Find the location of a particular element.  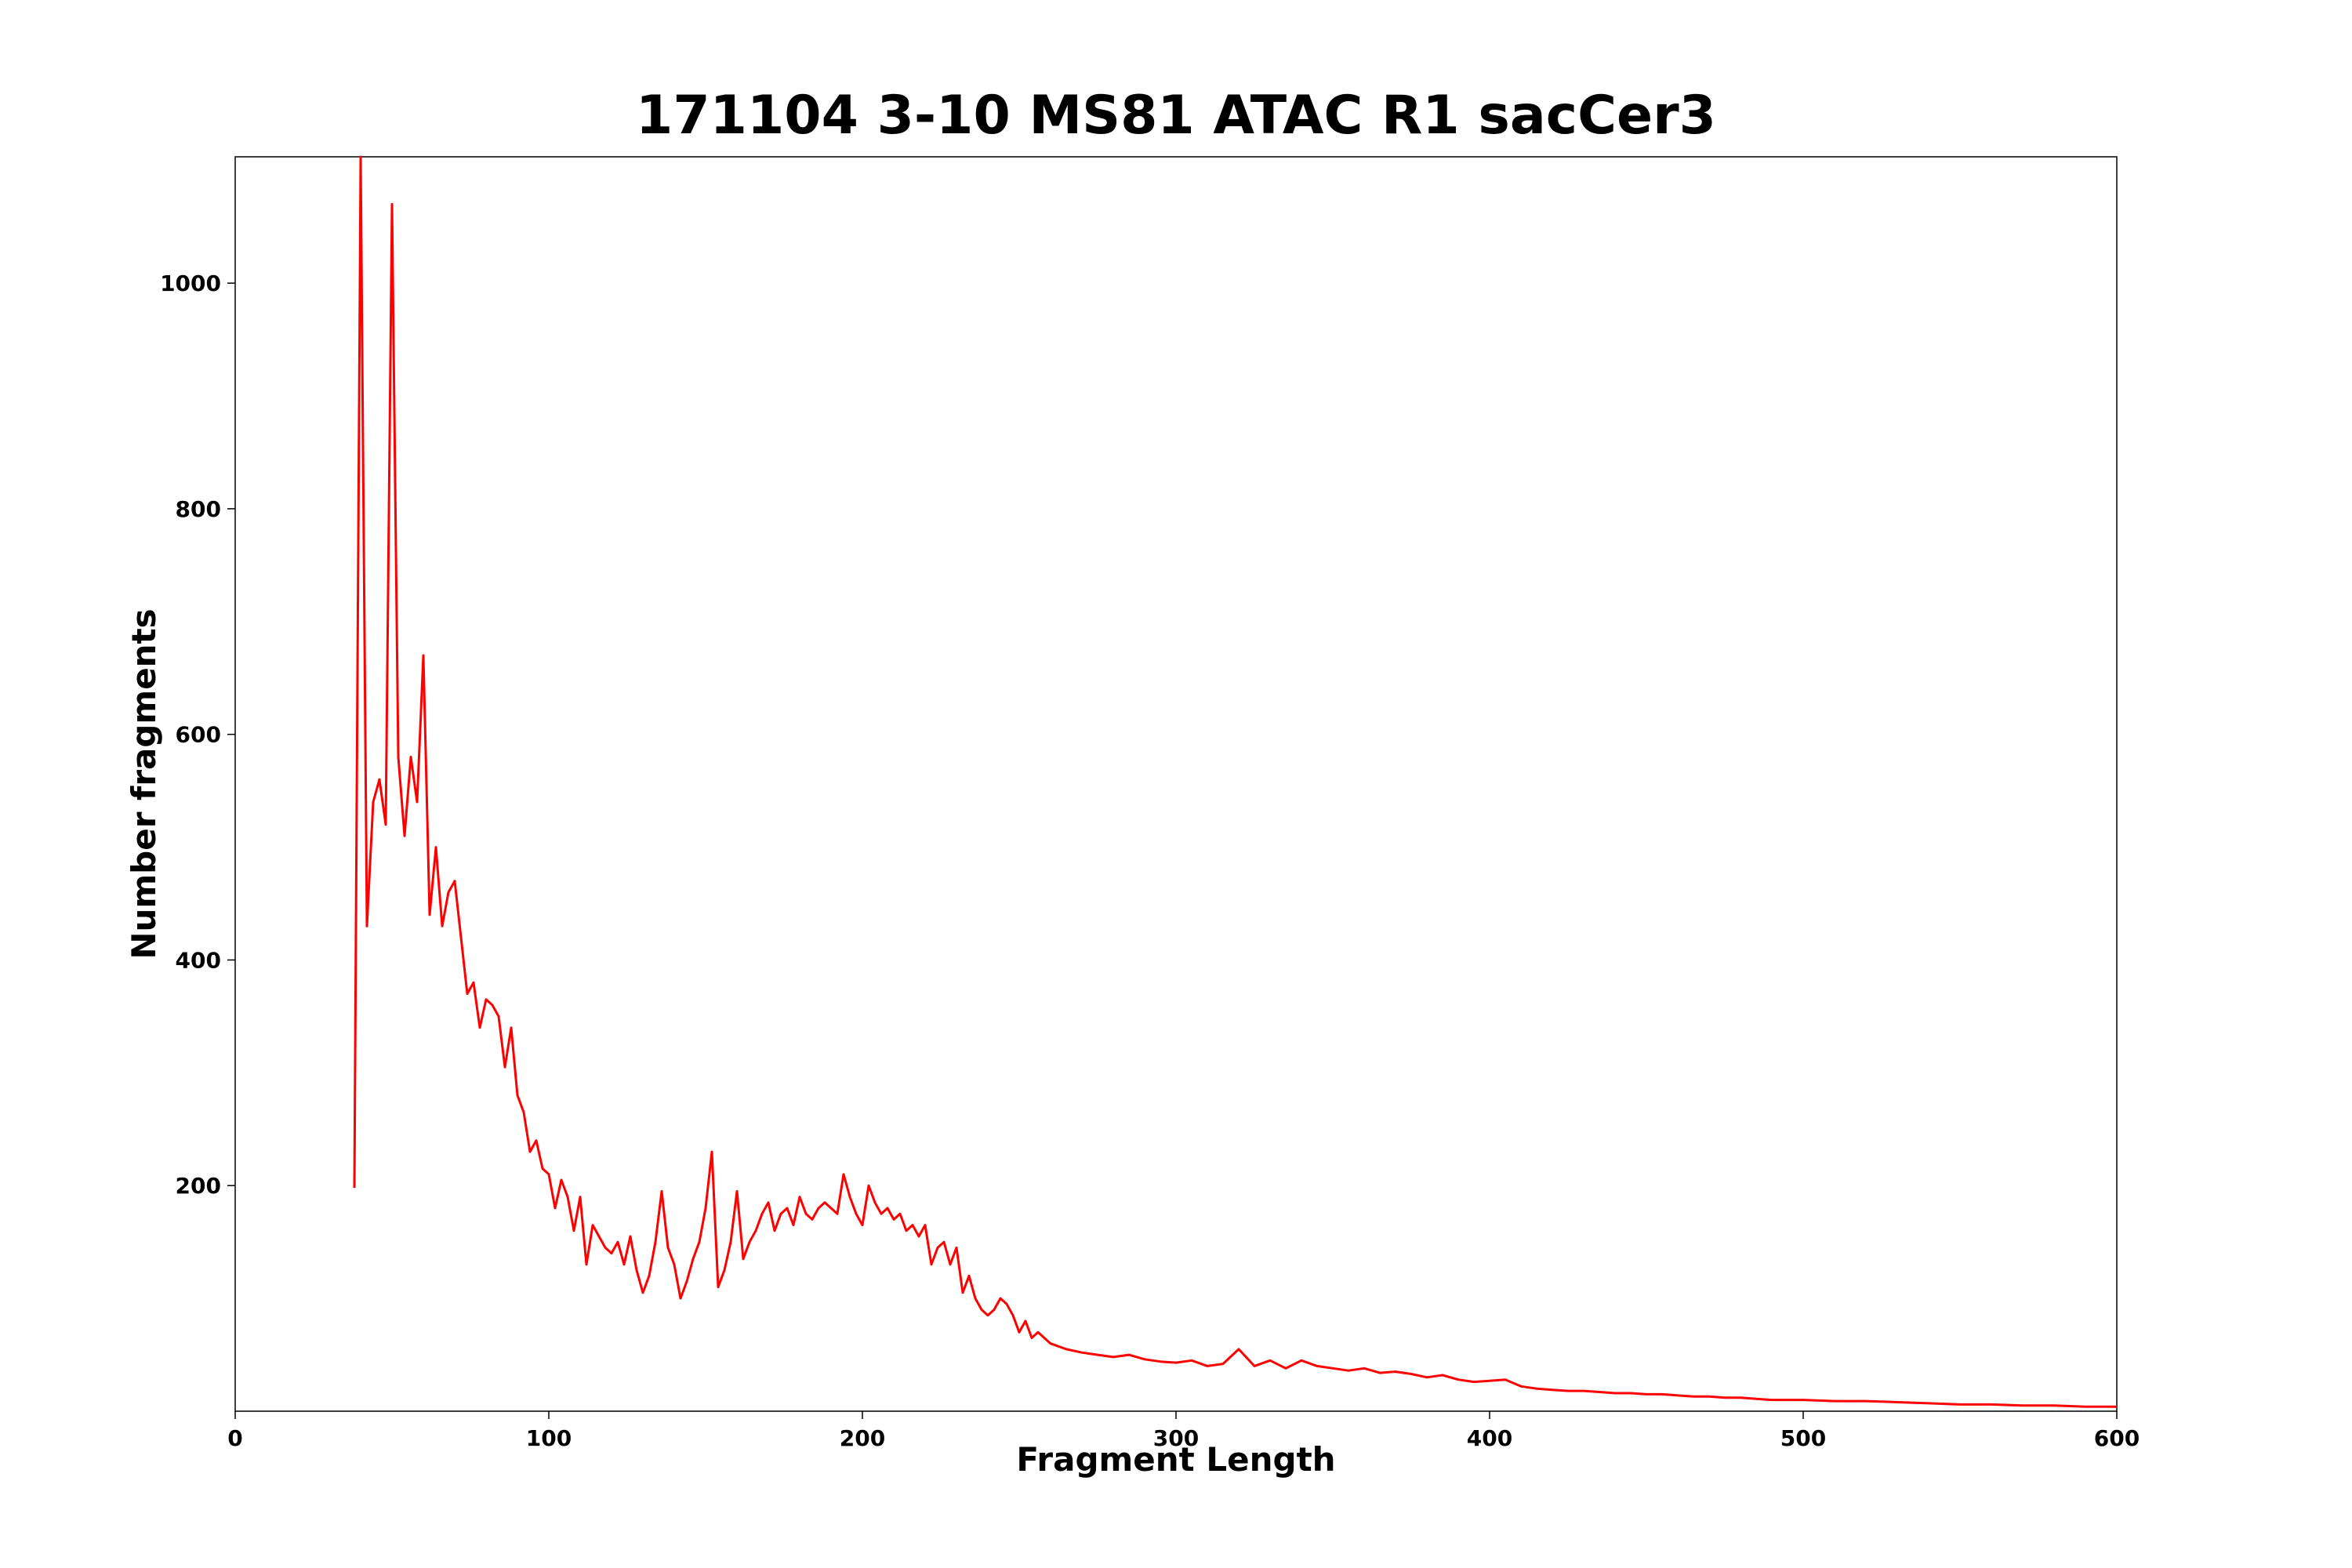

x-tick-label: 600 is located at coordinates (2117, 1438).